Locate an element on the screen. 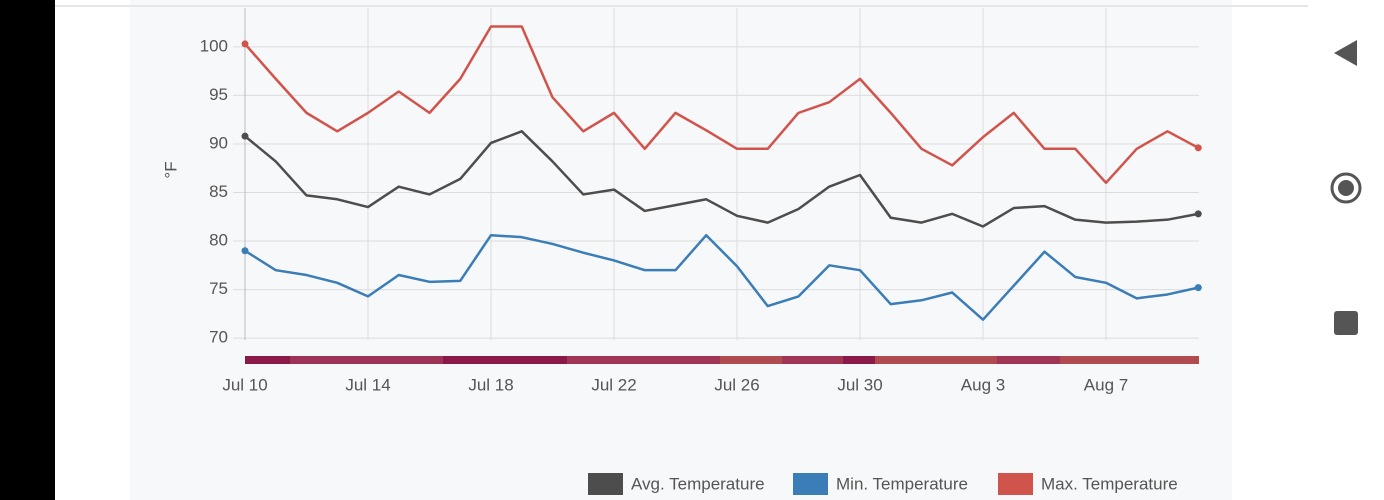 Image resolution: width=1384 pixels, height=500 pixels. y-axis-label: °F is located at coordinates (170, 169).